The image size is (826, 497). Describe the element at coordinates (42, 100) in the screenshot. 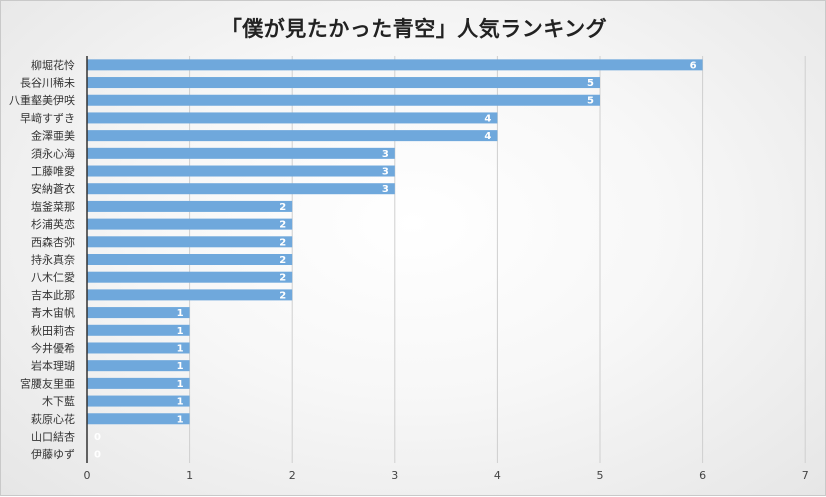

I see `category-label: 八重壑美伊咲` at that location.